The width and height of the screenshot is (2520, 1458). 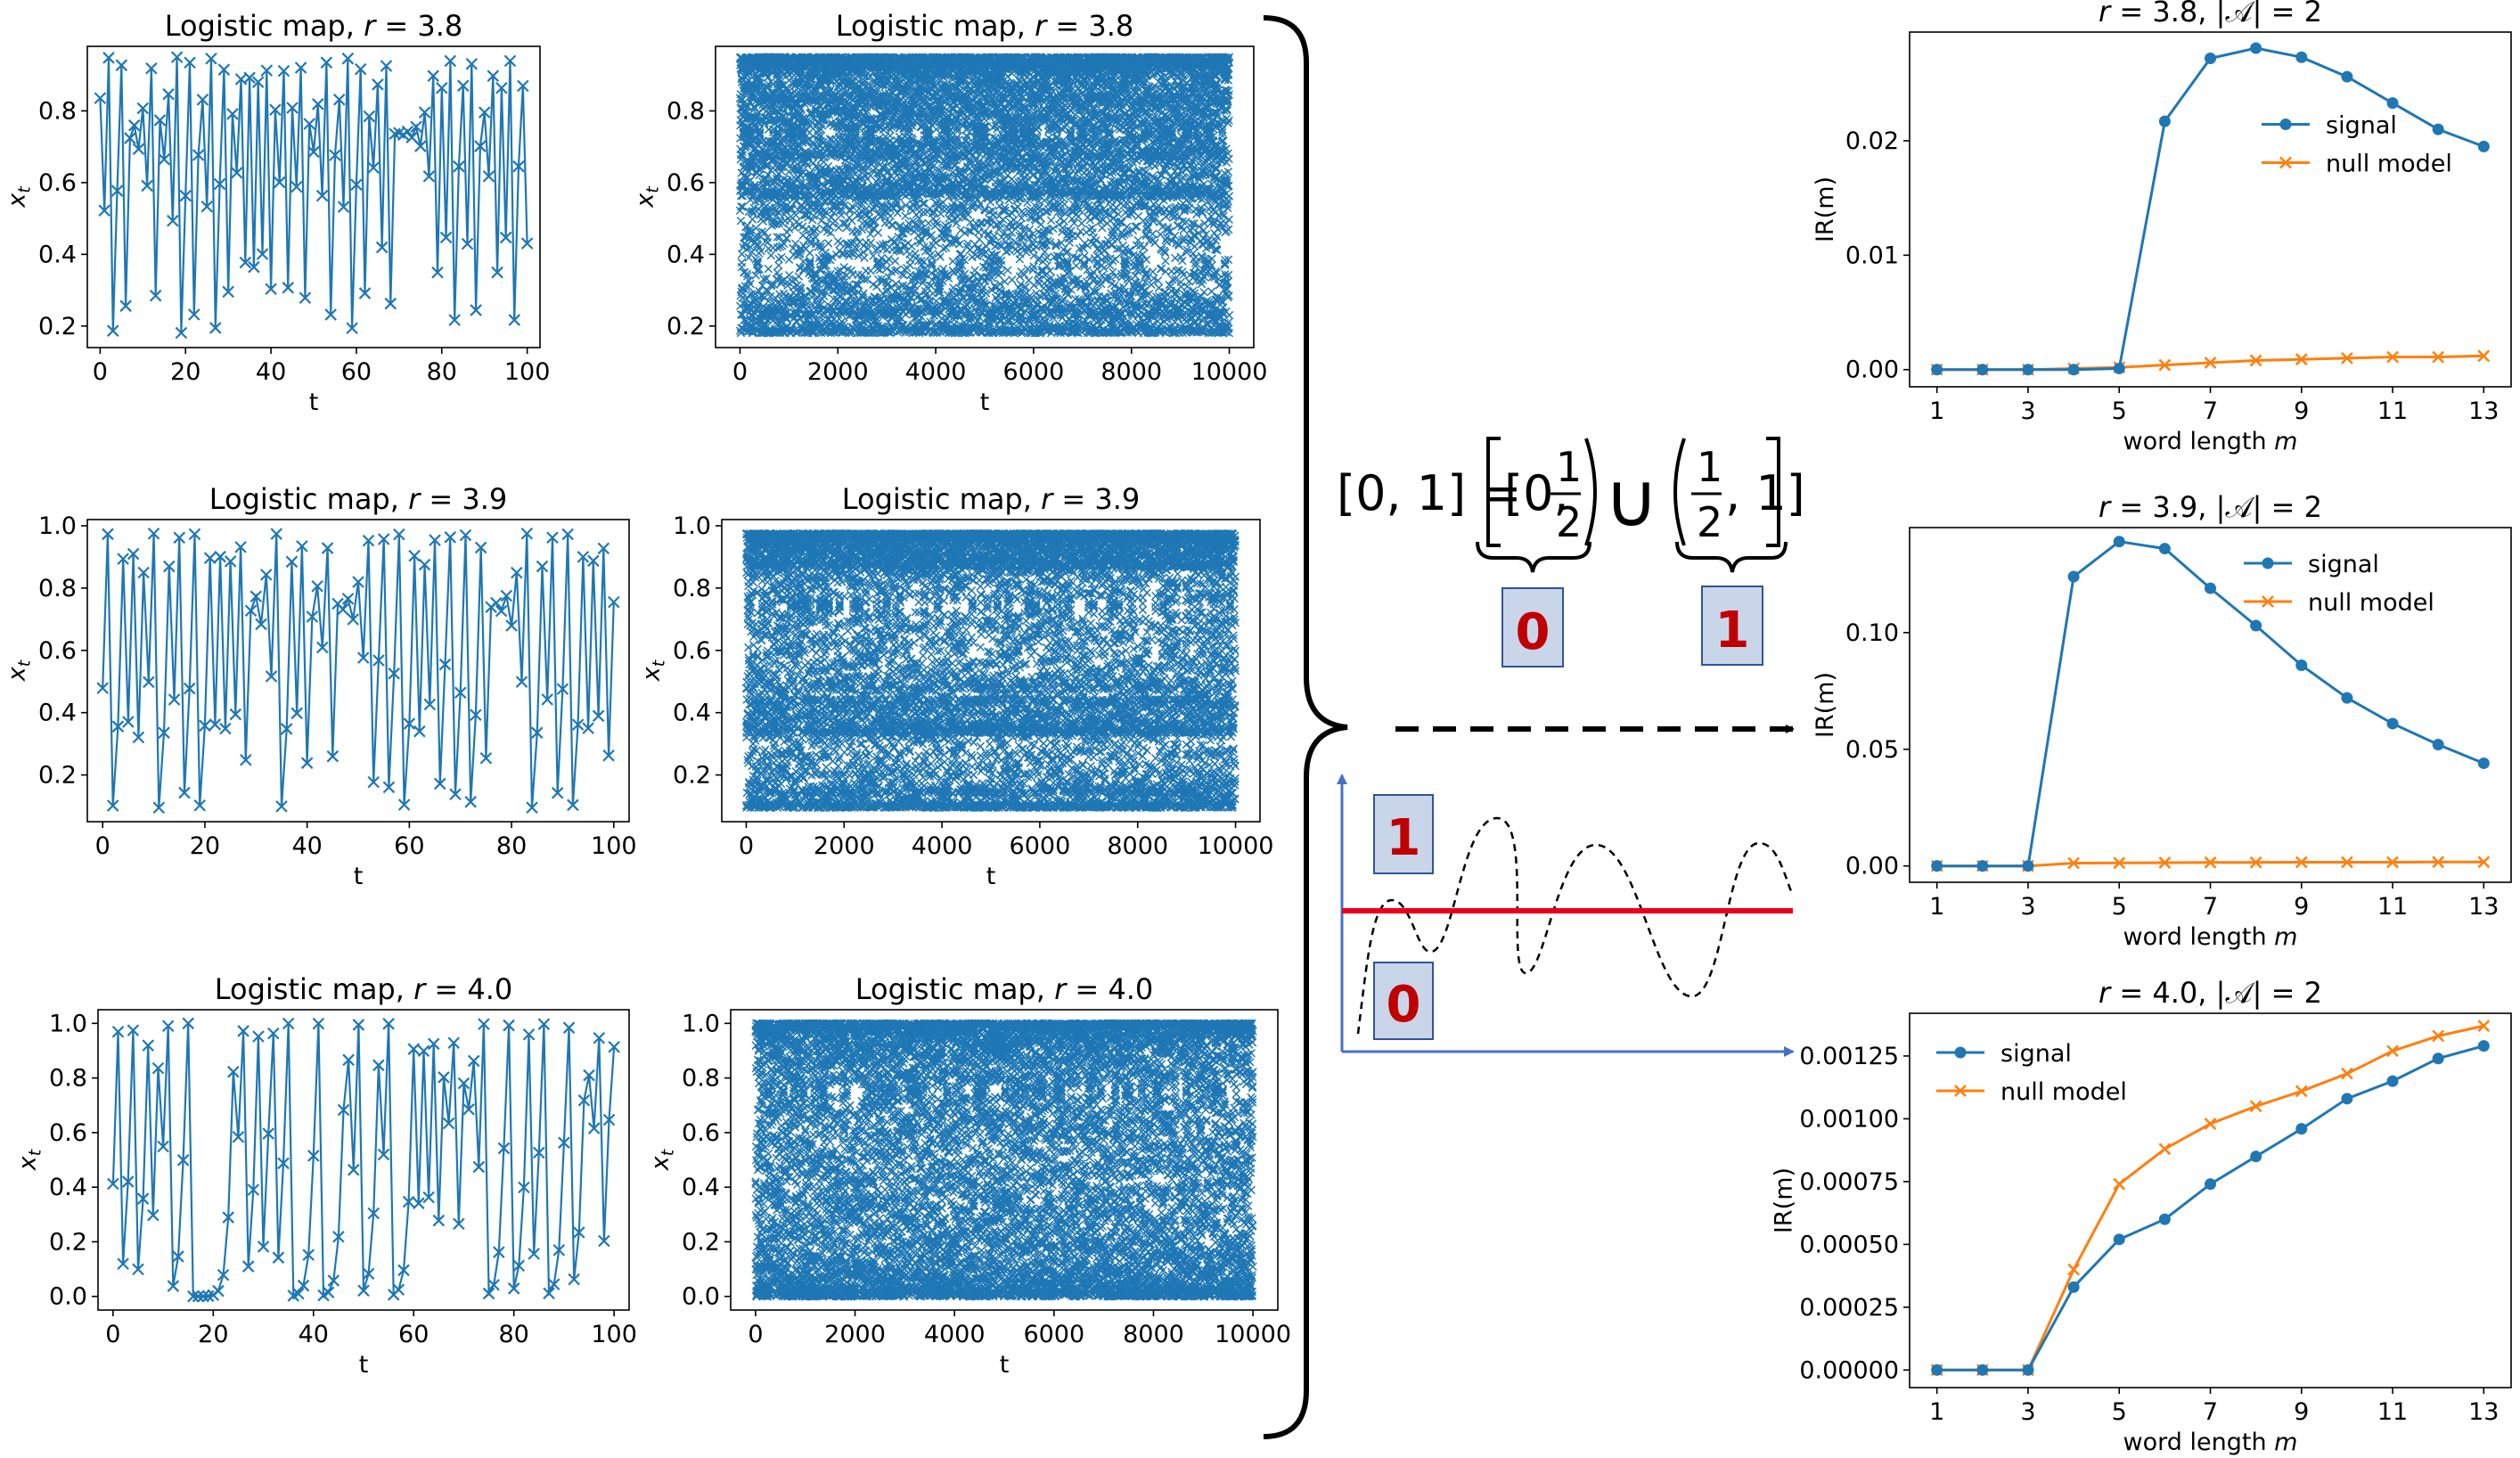 What do you see at coordinates (985, 196) in the screenshot?
I see `axes-frame` at bounding box center [985, 196].